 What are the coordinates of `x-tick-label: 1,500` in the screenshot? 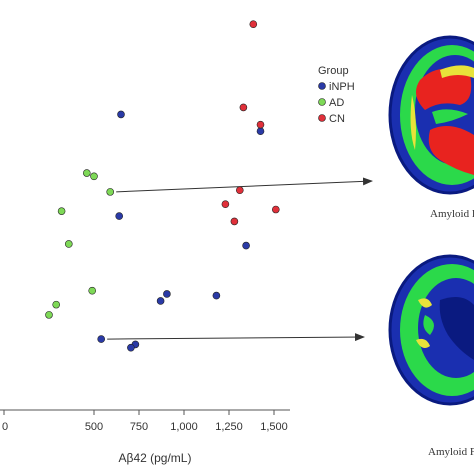 It's located at (274, 427).